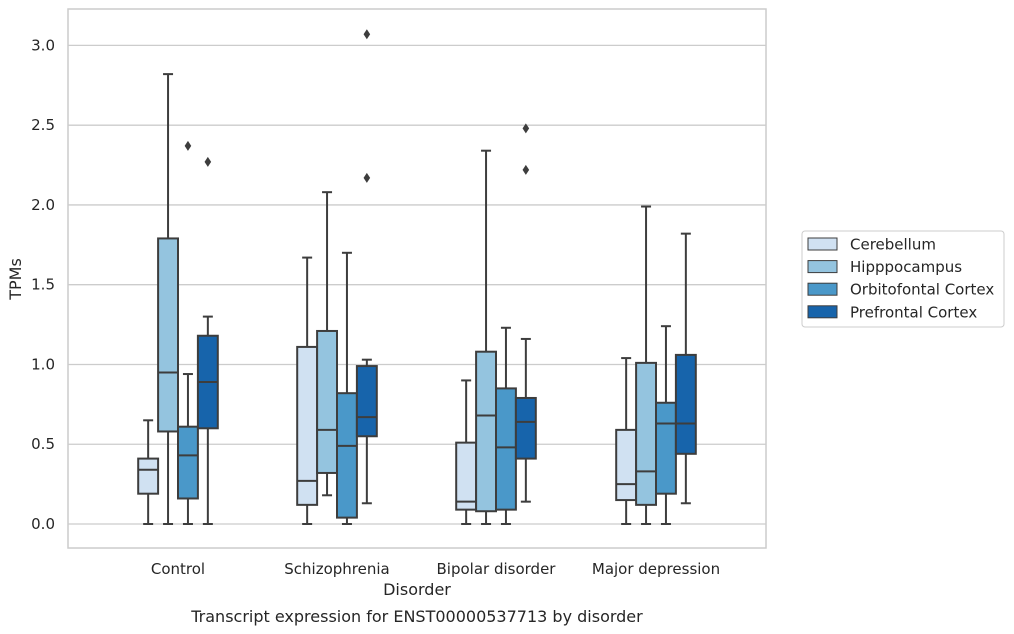 This screenshot has width=1014, height=634. Describe the element at coordinates (178, 569) in the screenshot. I see `x-tick-label: Control` at that location.